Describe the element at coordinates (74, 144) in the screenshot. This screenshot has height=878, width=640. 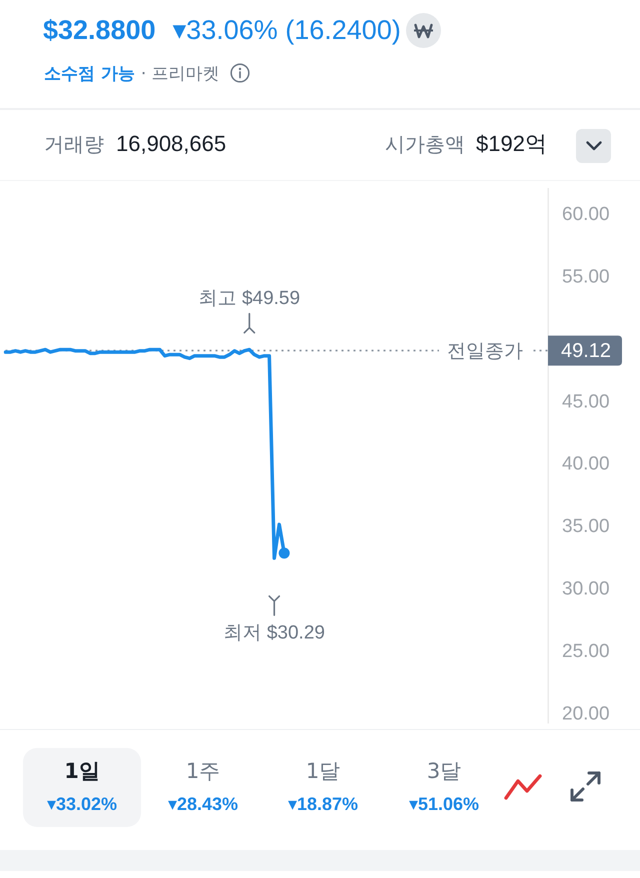
I see `text: 거래량` at that location.